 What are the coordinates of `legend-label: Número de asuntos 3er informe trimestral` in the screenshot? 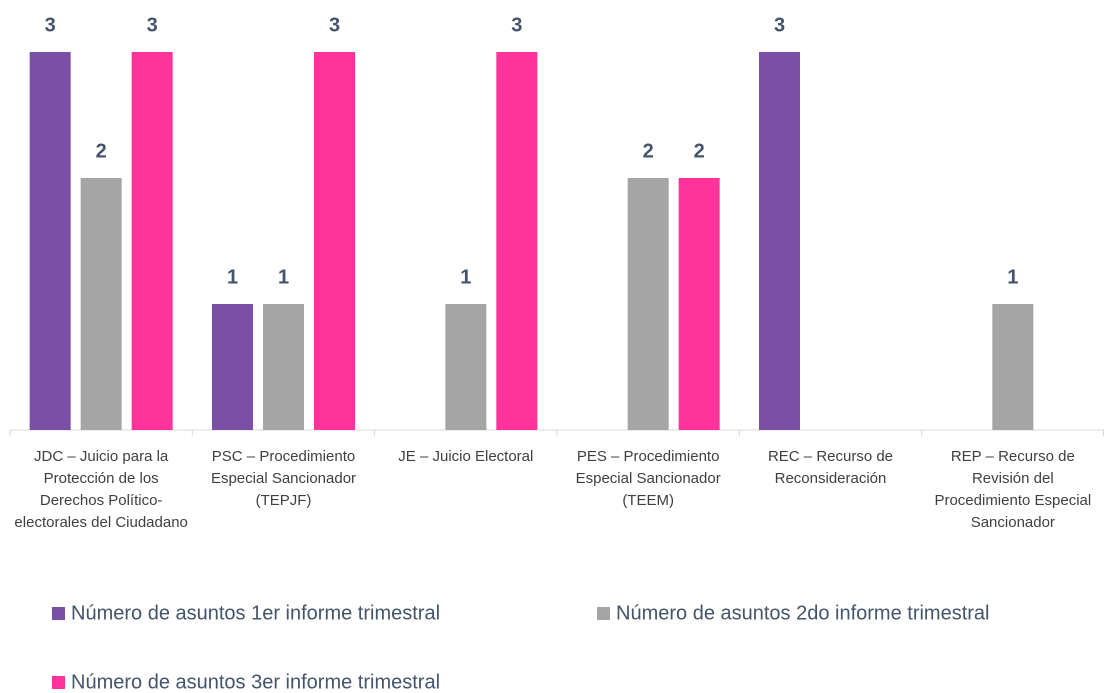 It's located at (255, 682).